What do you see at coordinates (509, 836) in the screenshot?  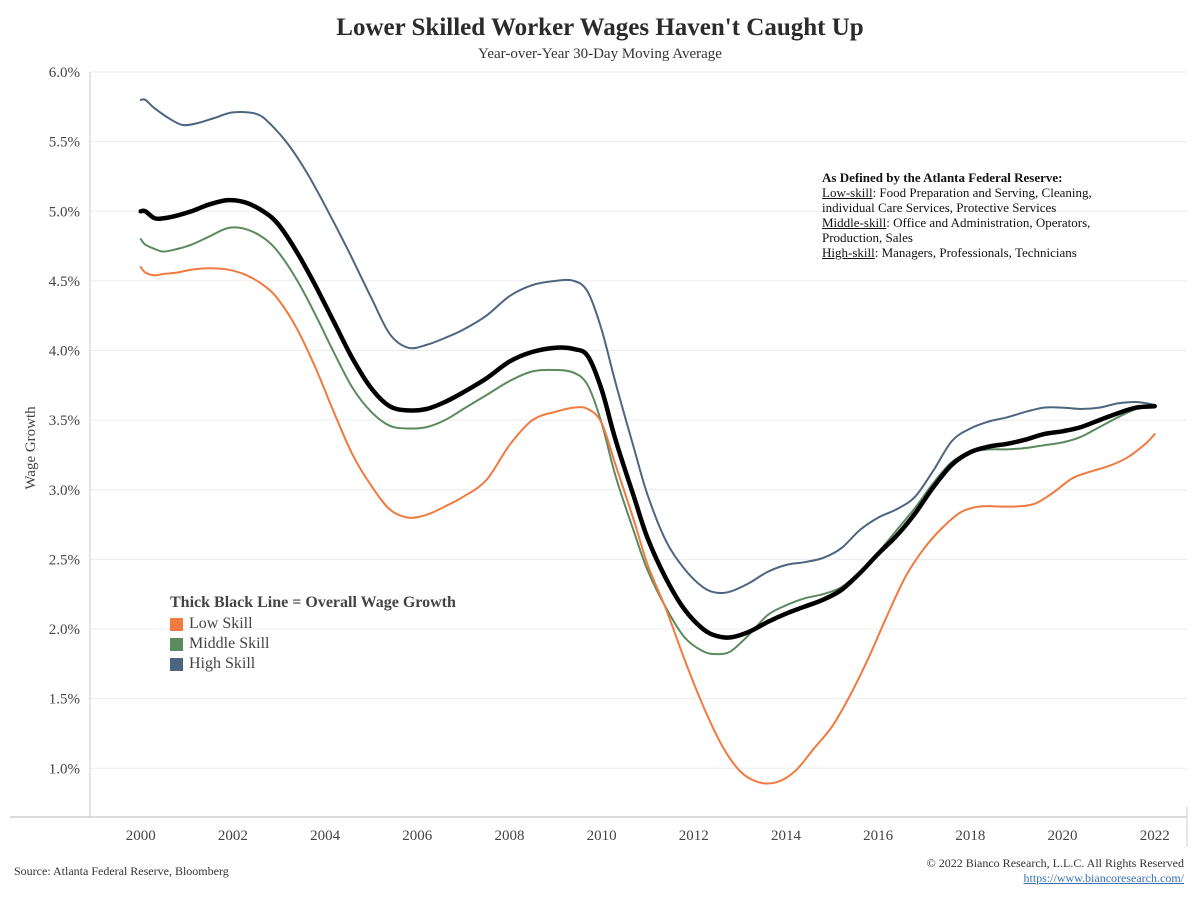 I see `x-tick-label: 2008` at bounding box center [509, 836].